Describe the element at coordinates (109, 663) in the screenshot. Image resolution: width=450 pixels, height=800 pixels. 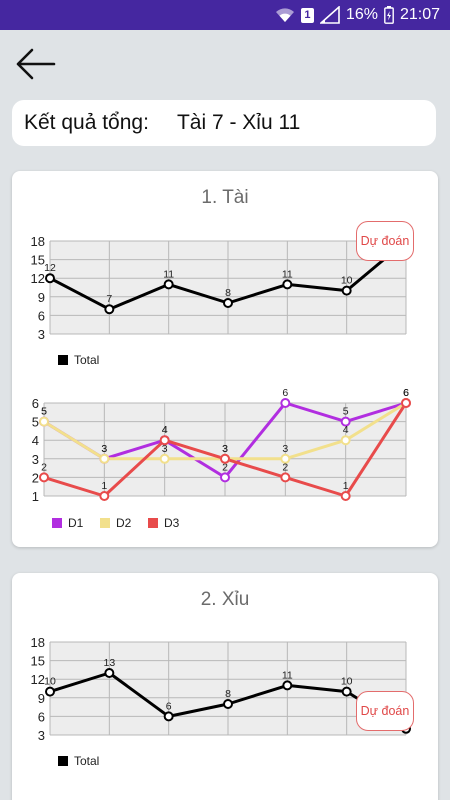
I see `data-label: 13` at that location.